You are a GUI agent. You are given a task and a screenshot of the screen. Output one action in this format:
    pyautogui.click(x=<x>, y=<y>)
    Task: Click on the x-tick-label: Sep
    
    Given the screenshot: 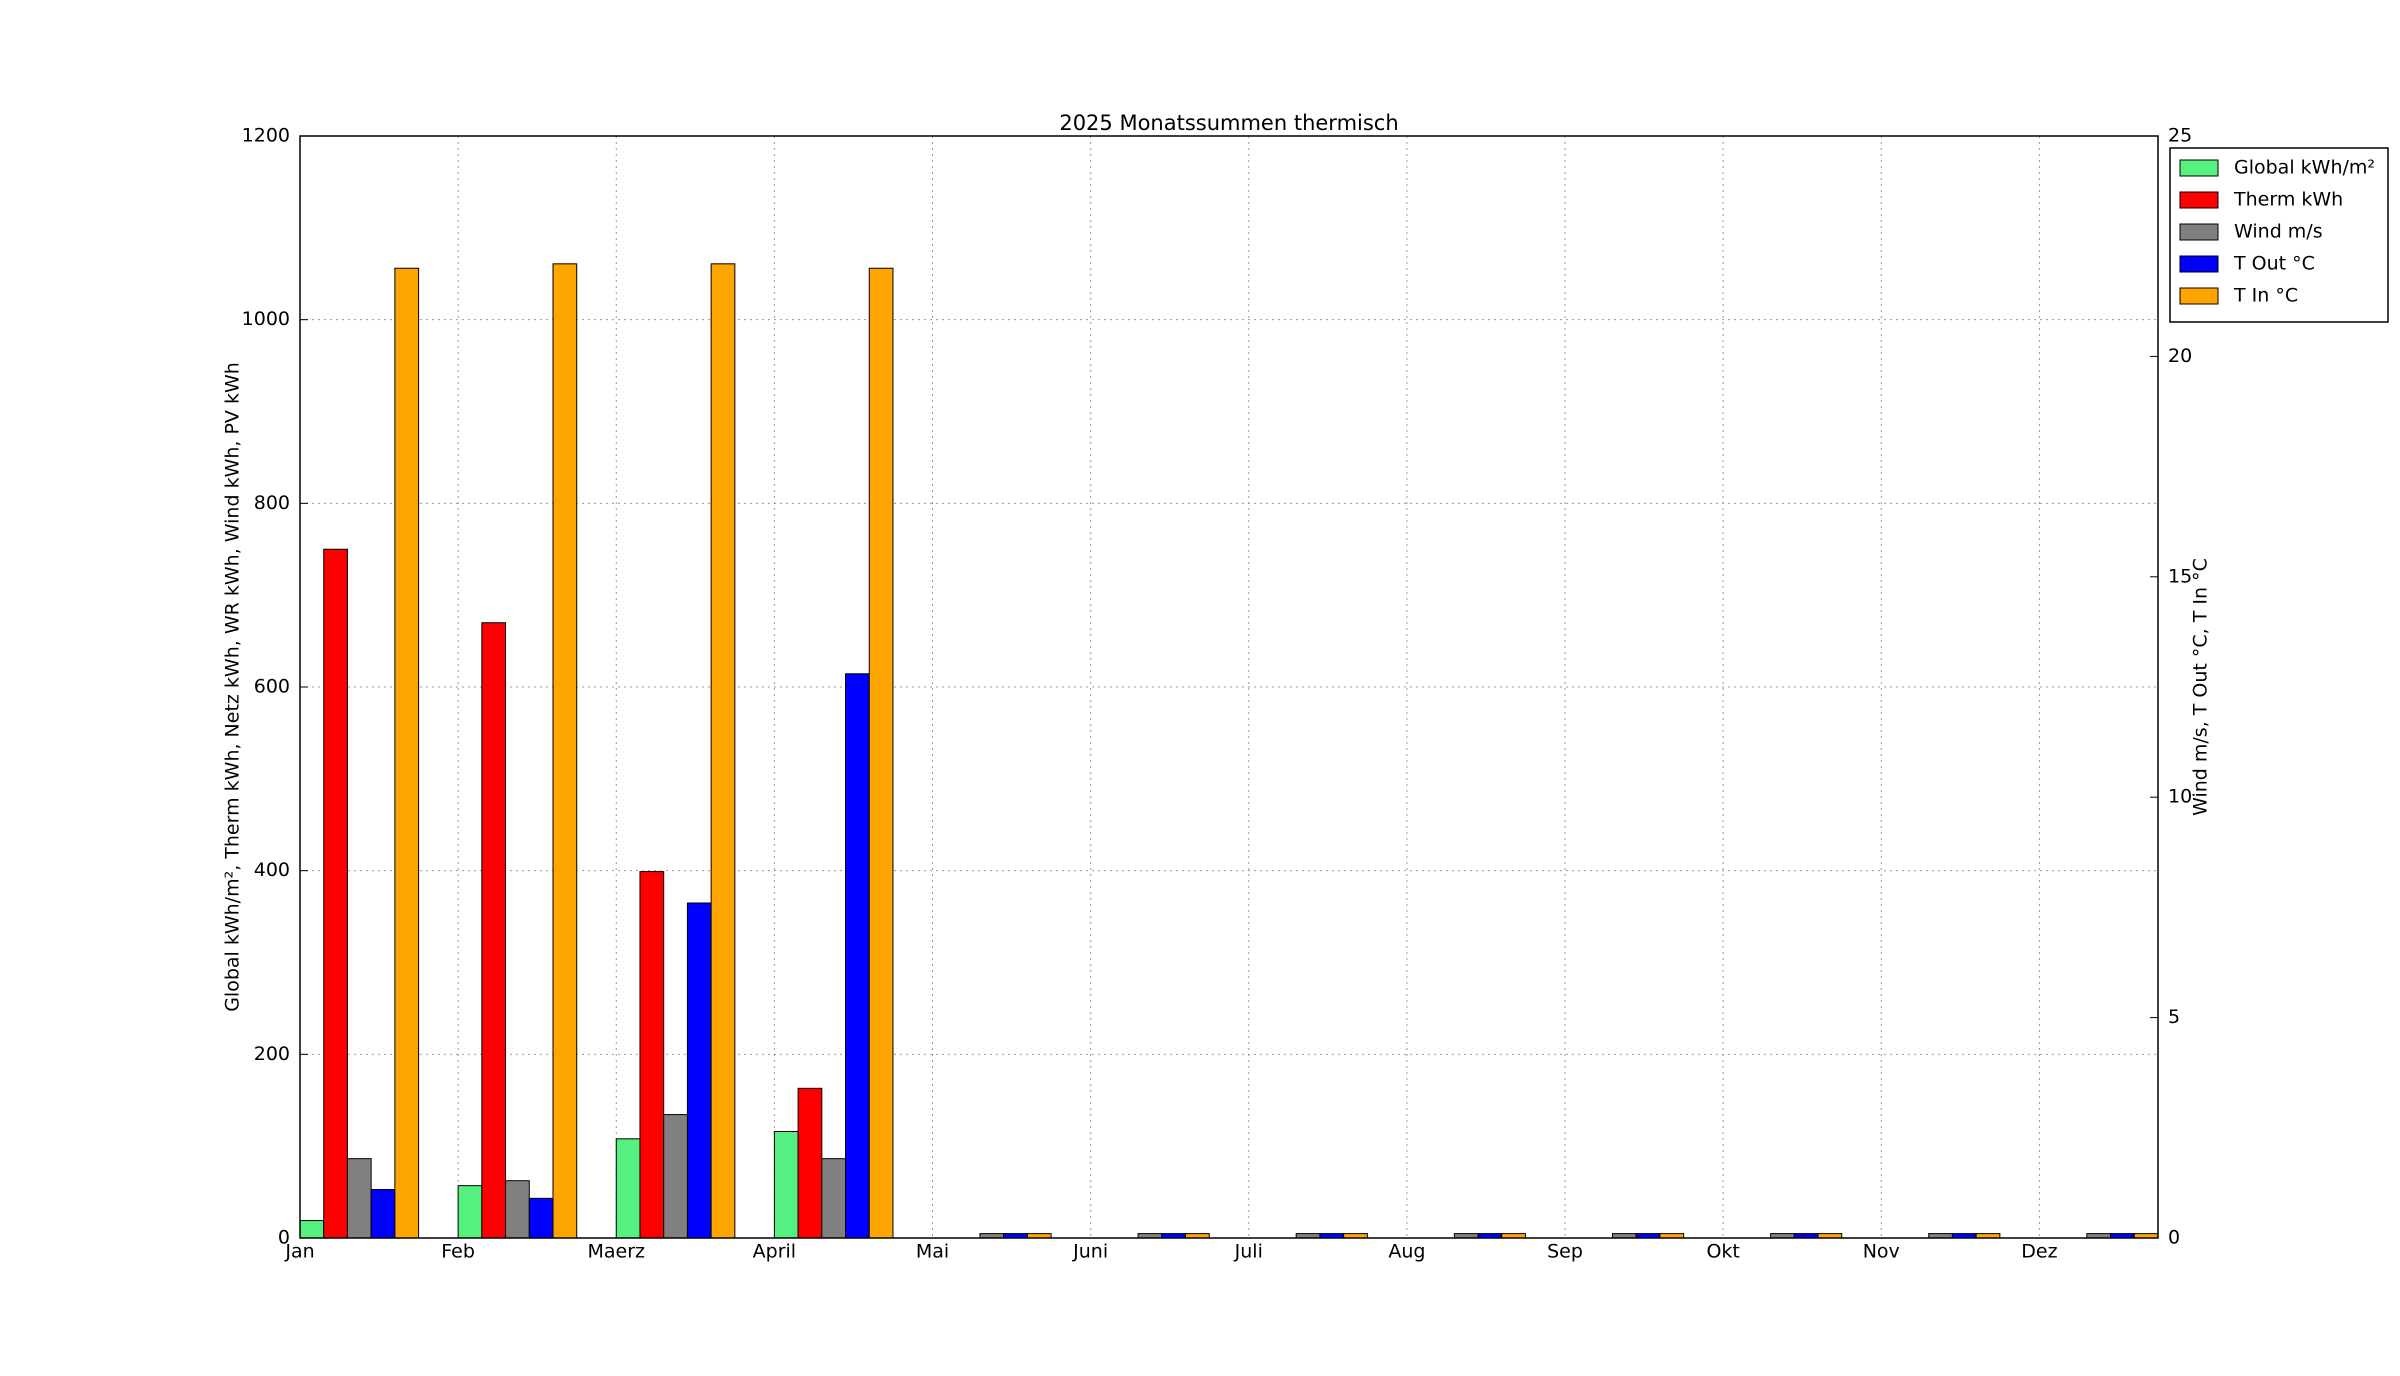 What is the action you would take?
    pyautogui.click(x=1565, y=1252)
    